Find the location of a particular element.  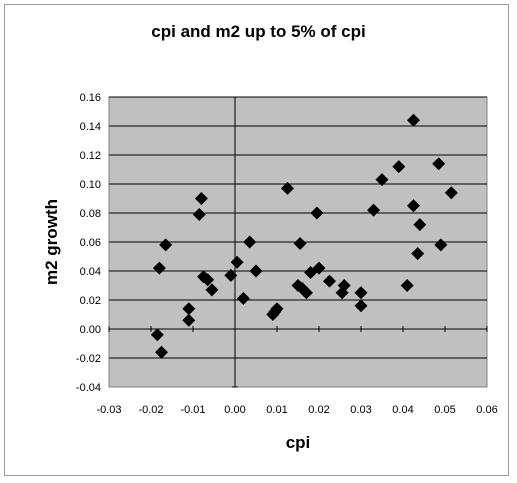

x-tick-label: 0.06 is located at coordinates (486, 410).